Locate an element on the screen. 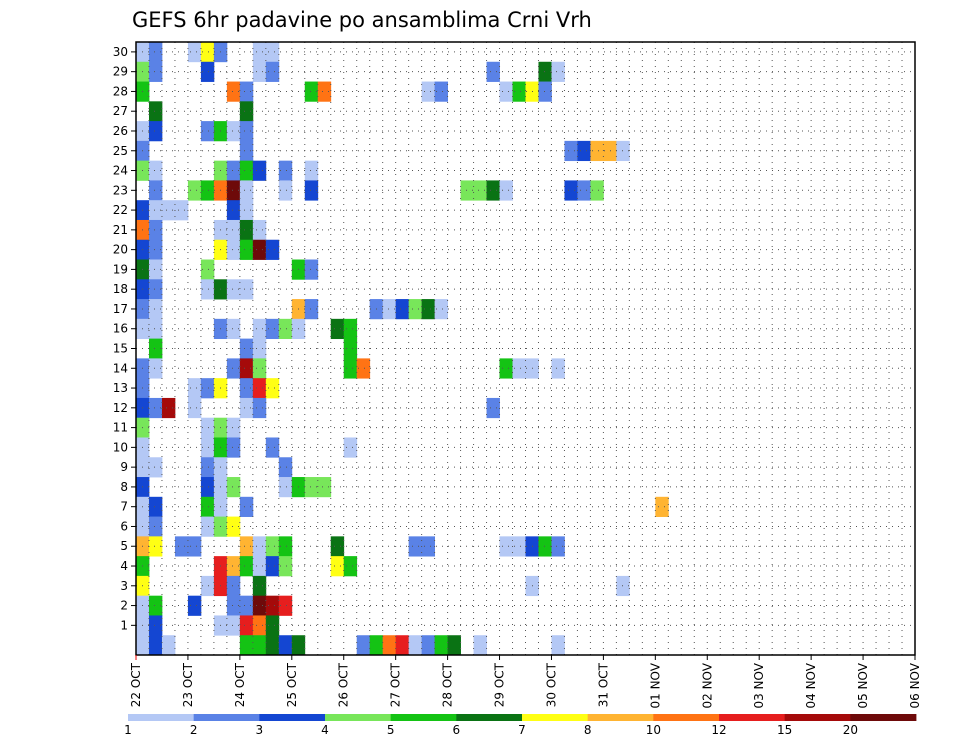 The image size is (960, 742). y-tick-label: 2 is located at coordinates (124, 606).